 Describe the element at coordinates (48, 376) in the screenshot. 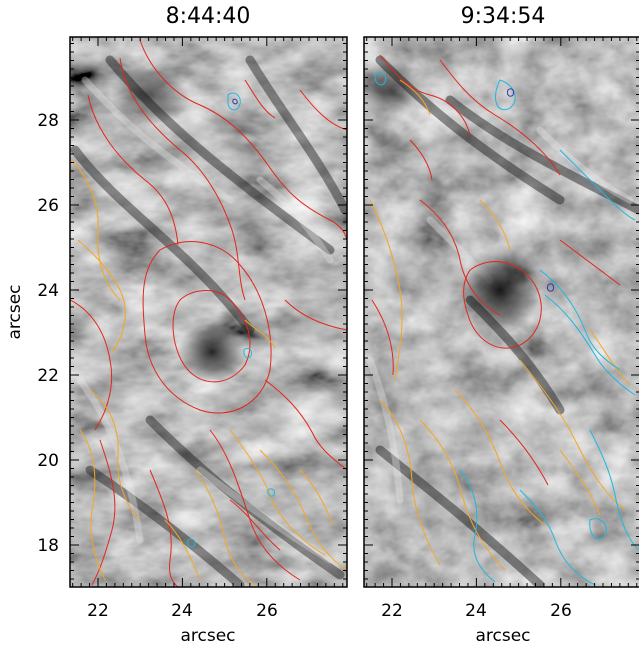

I see `y-tick-label: 22` at that location.